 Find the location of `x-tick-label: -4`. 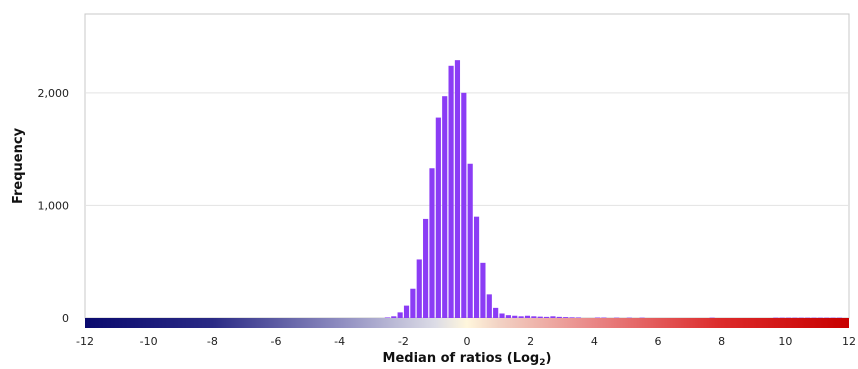

x-tick-label: -4 is located at coordinates (339, 341).